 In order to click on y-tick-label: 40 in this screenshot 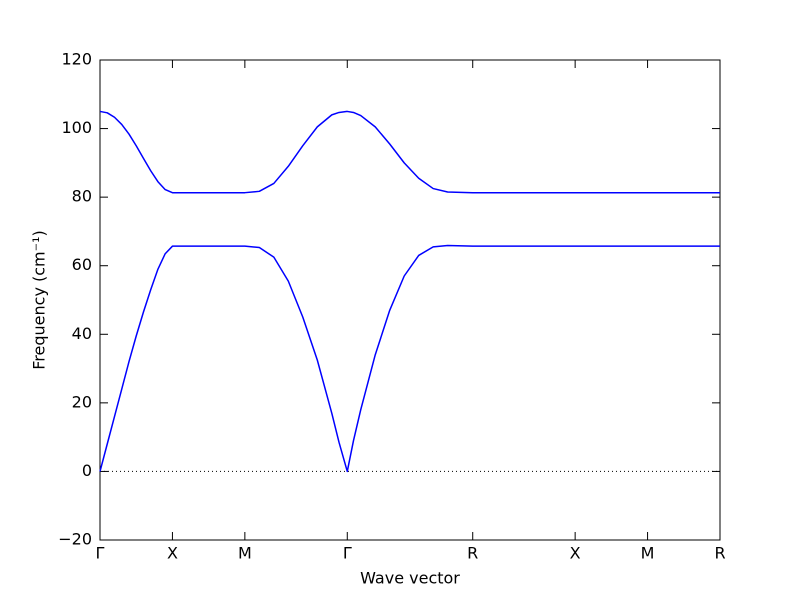, I will do `click(82, 333)`.